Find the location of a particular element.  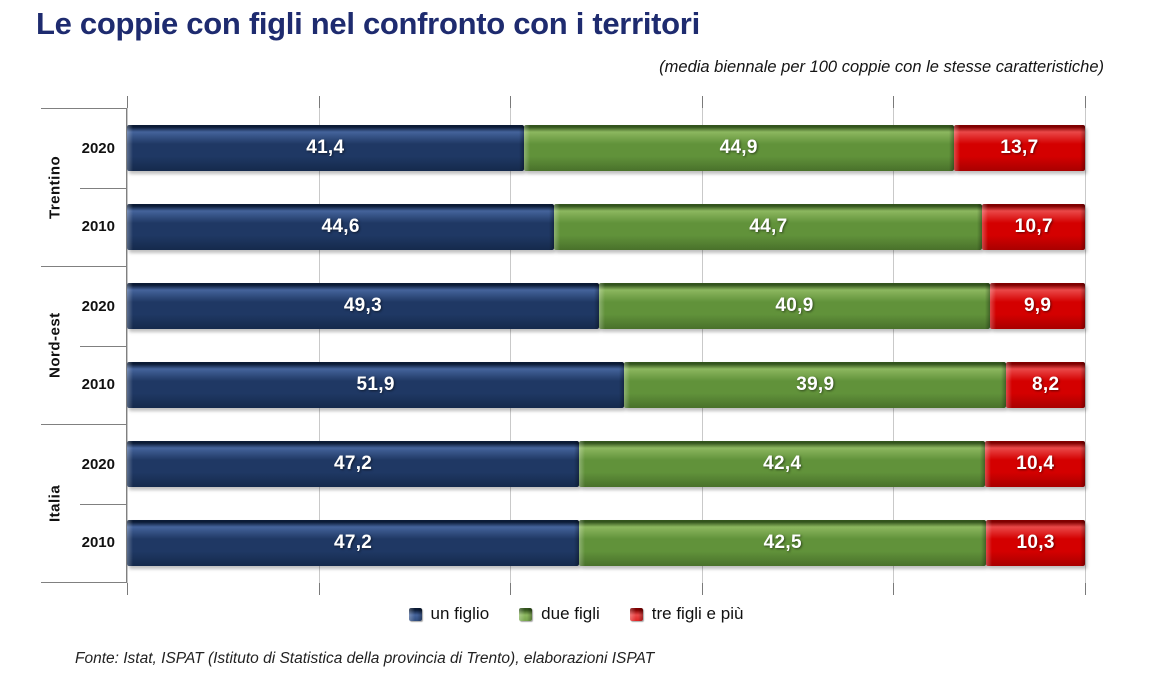

bar-row-nord-est-2010: 51,9 39,9 8,2 is located at coordinates (606, 385).